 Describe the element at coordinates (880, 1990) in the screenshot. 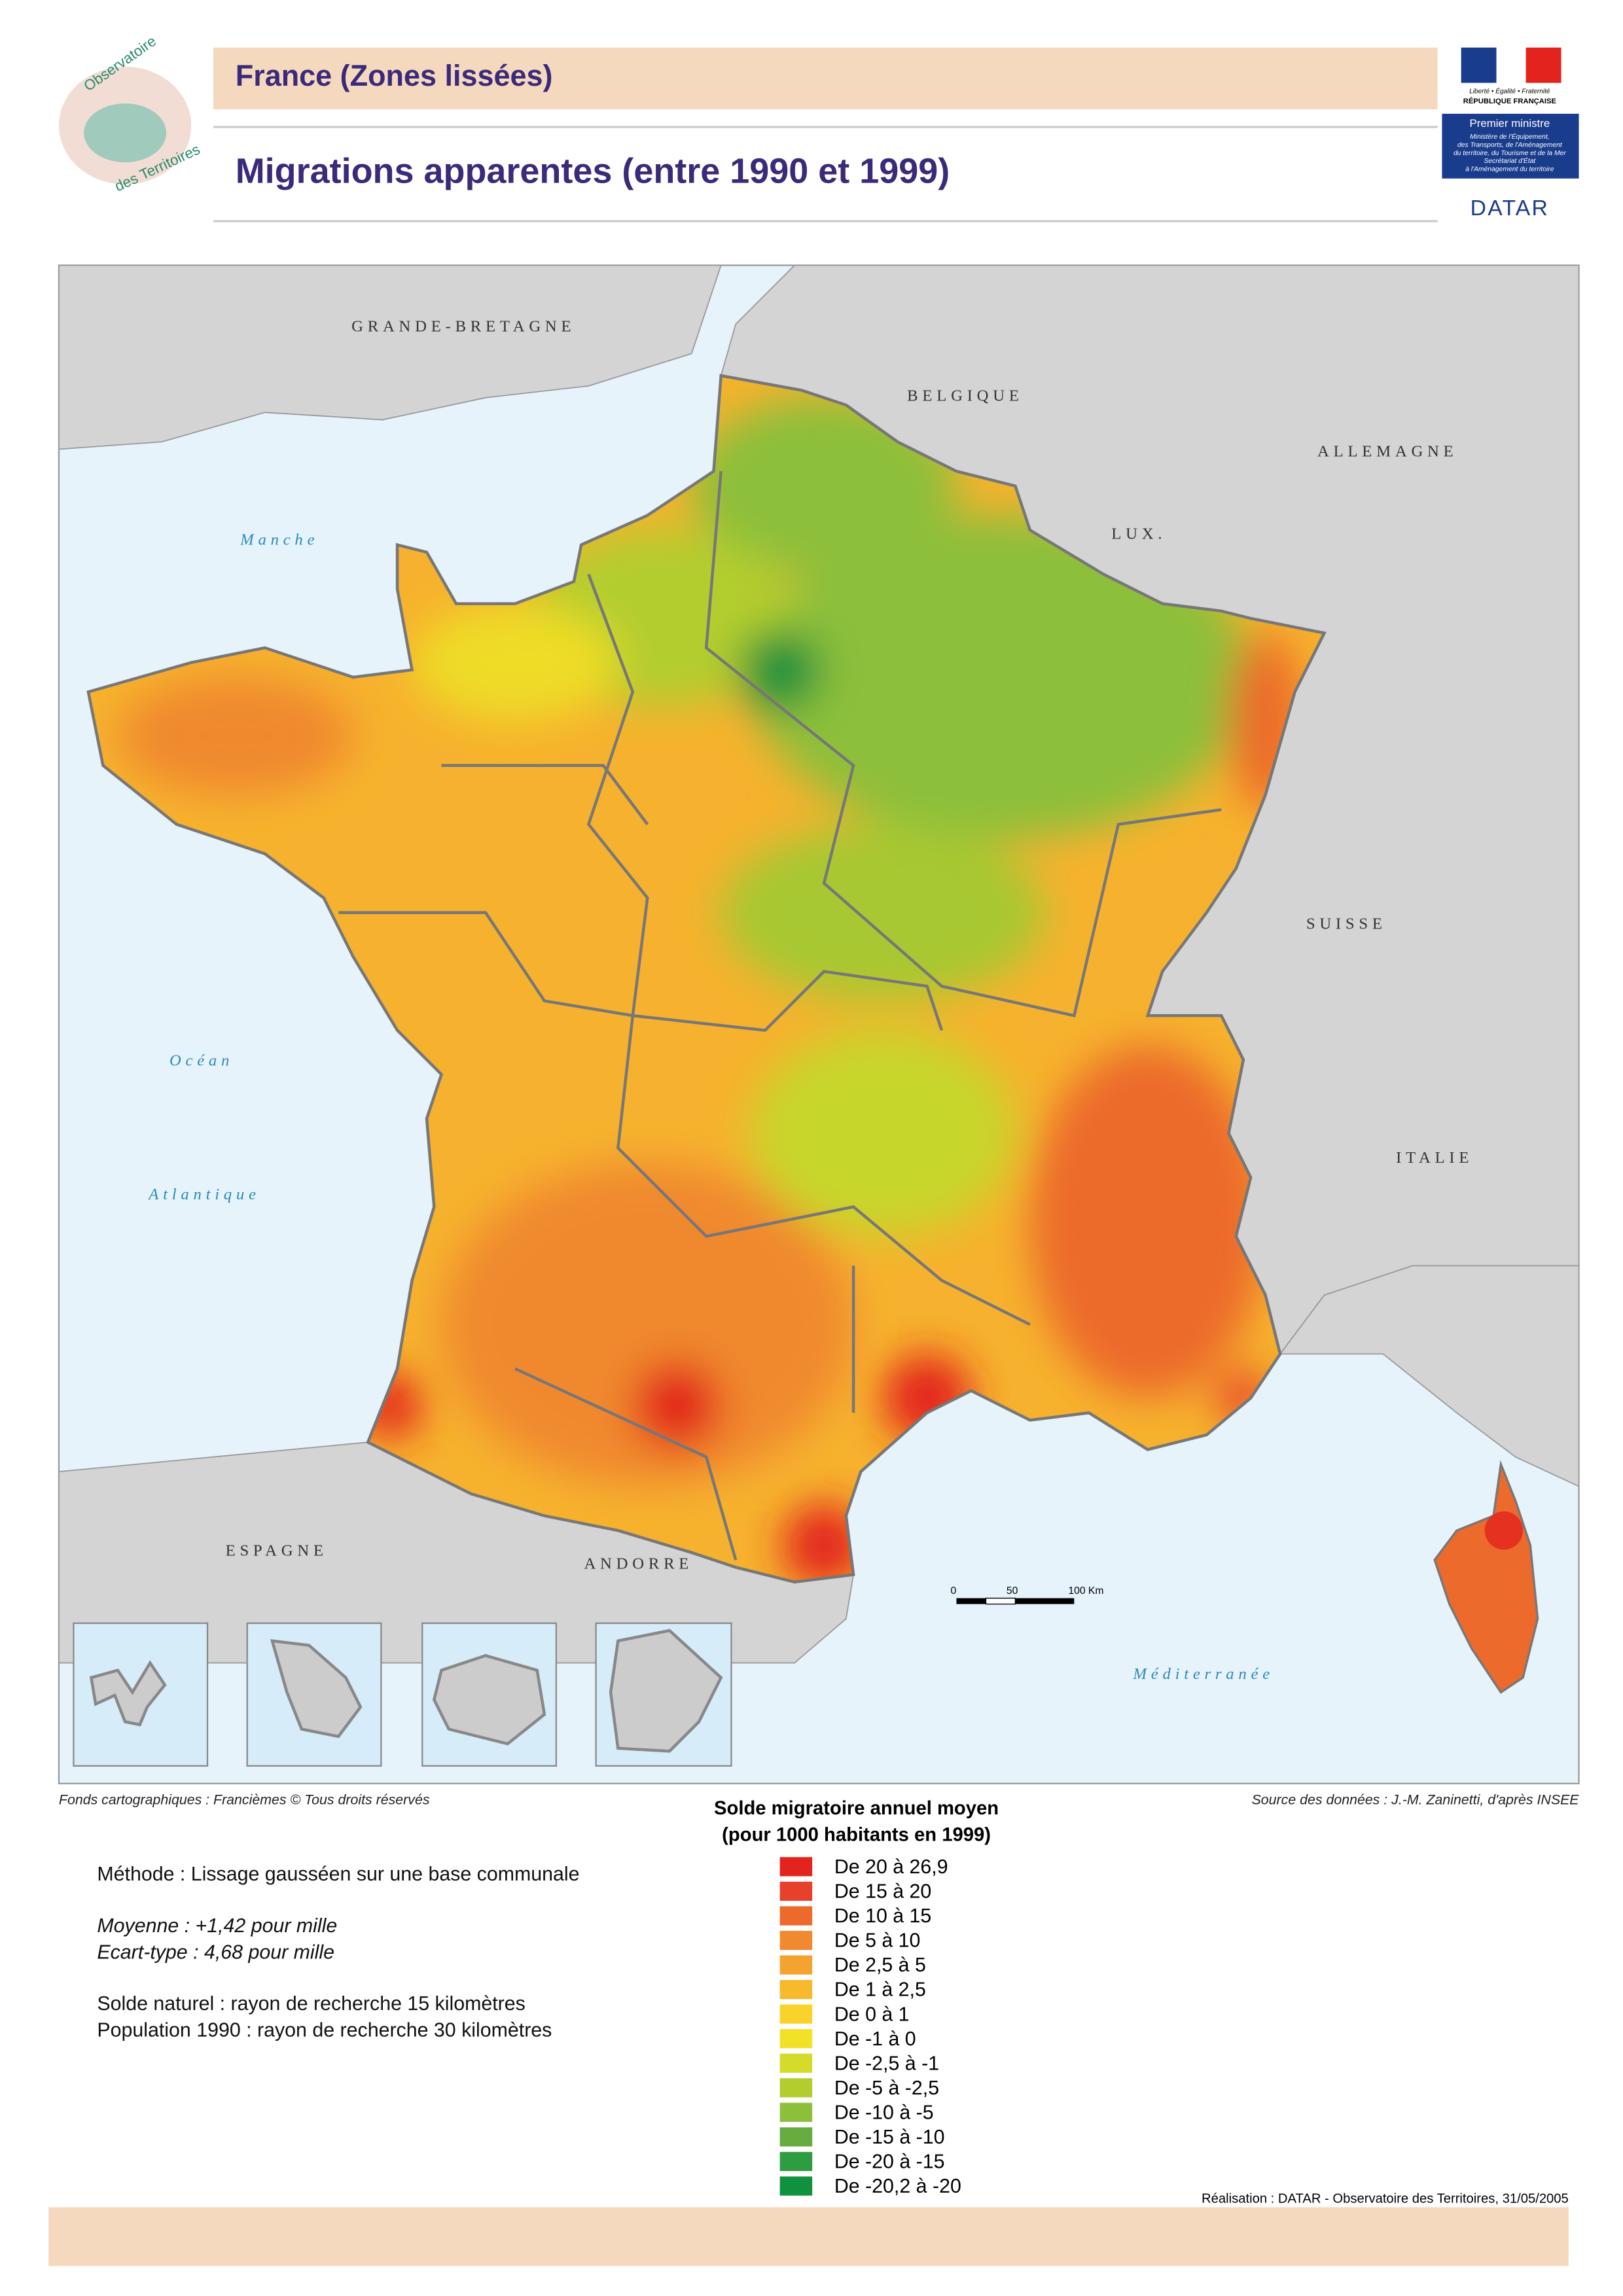

I see `legend-label: De 1 à 2,5` at that location.